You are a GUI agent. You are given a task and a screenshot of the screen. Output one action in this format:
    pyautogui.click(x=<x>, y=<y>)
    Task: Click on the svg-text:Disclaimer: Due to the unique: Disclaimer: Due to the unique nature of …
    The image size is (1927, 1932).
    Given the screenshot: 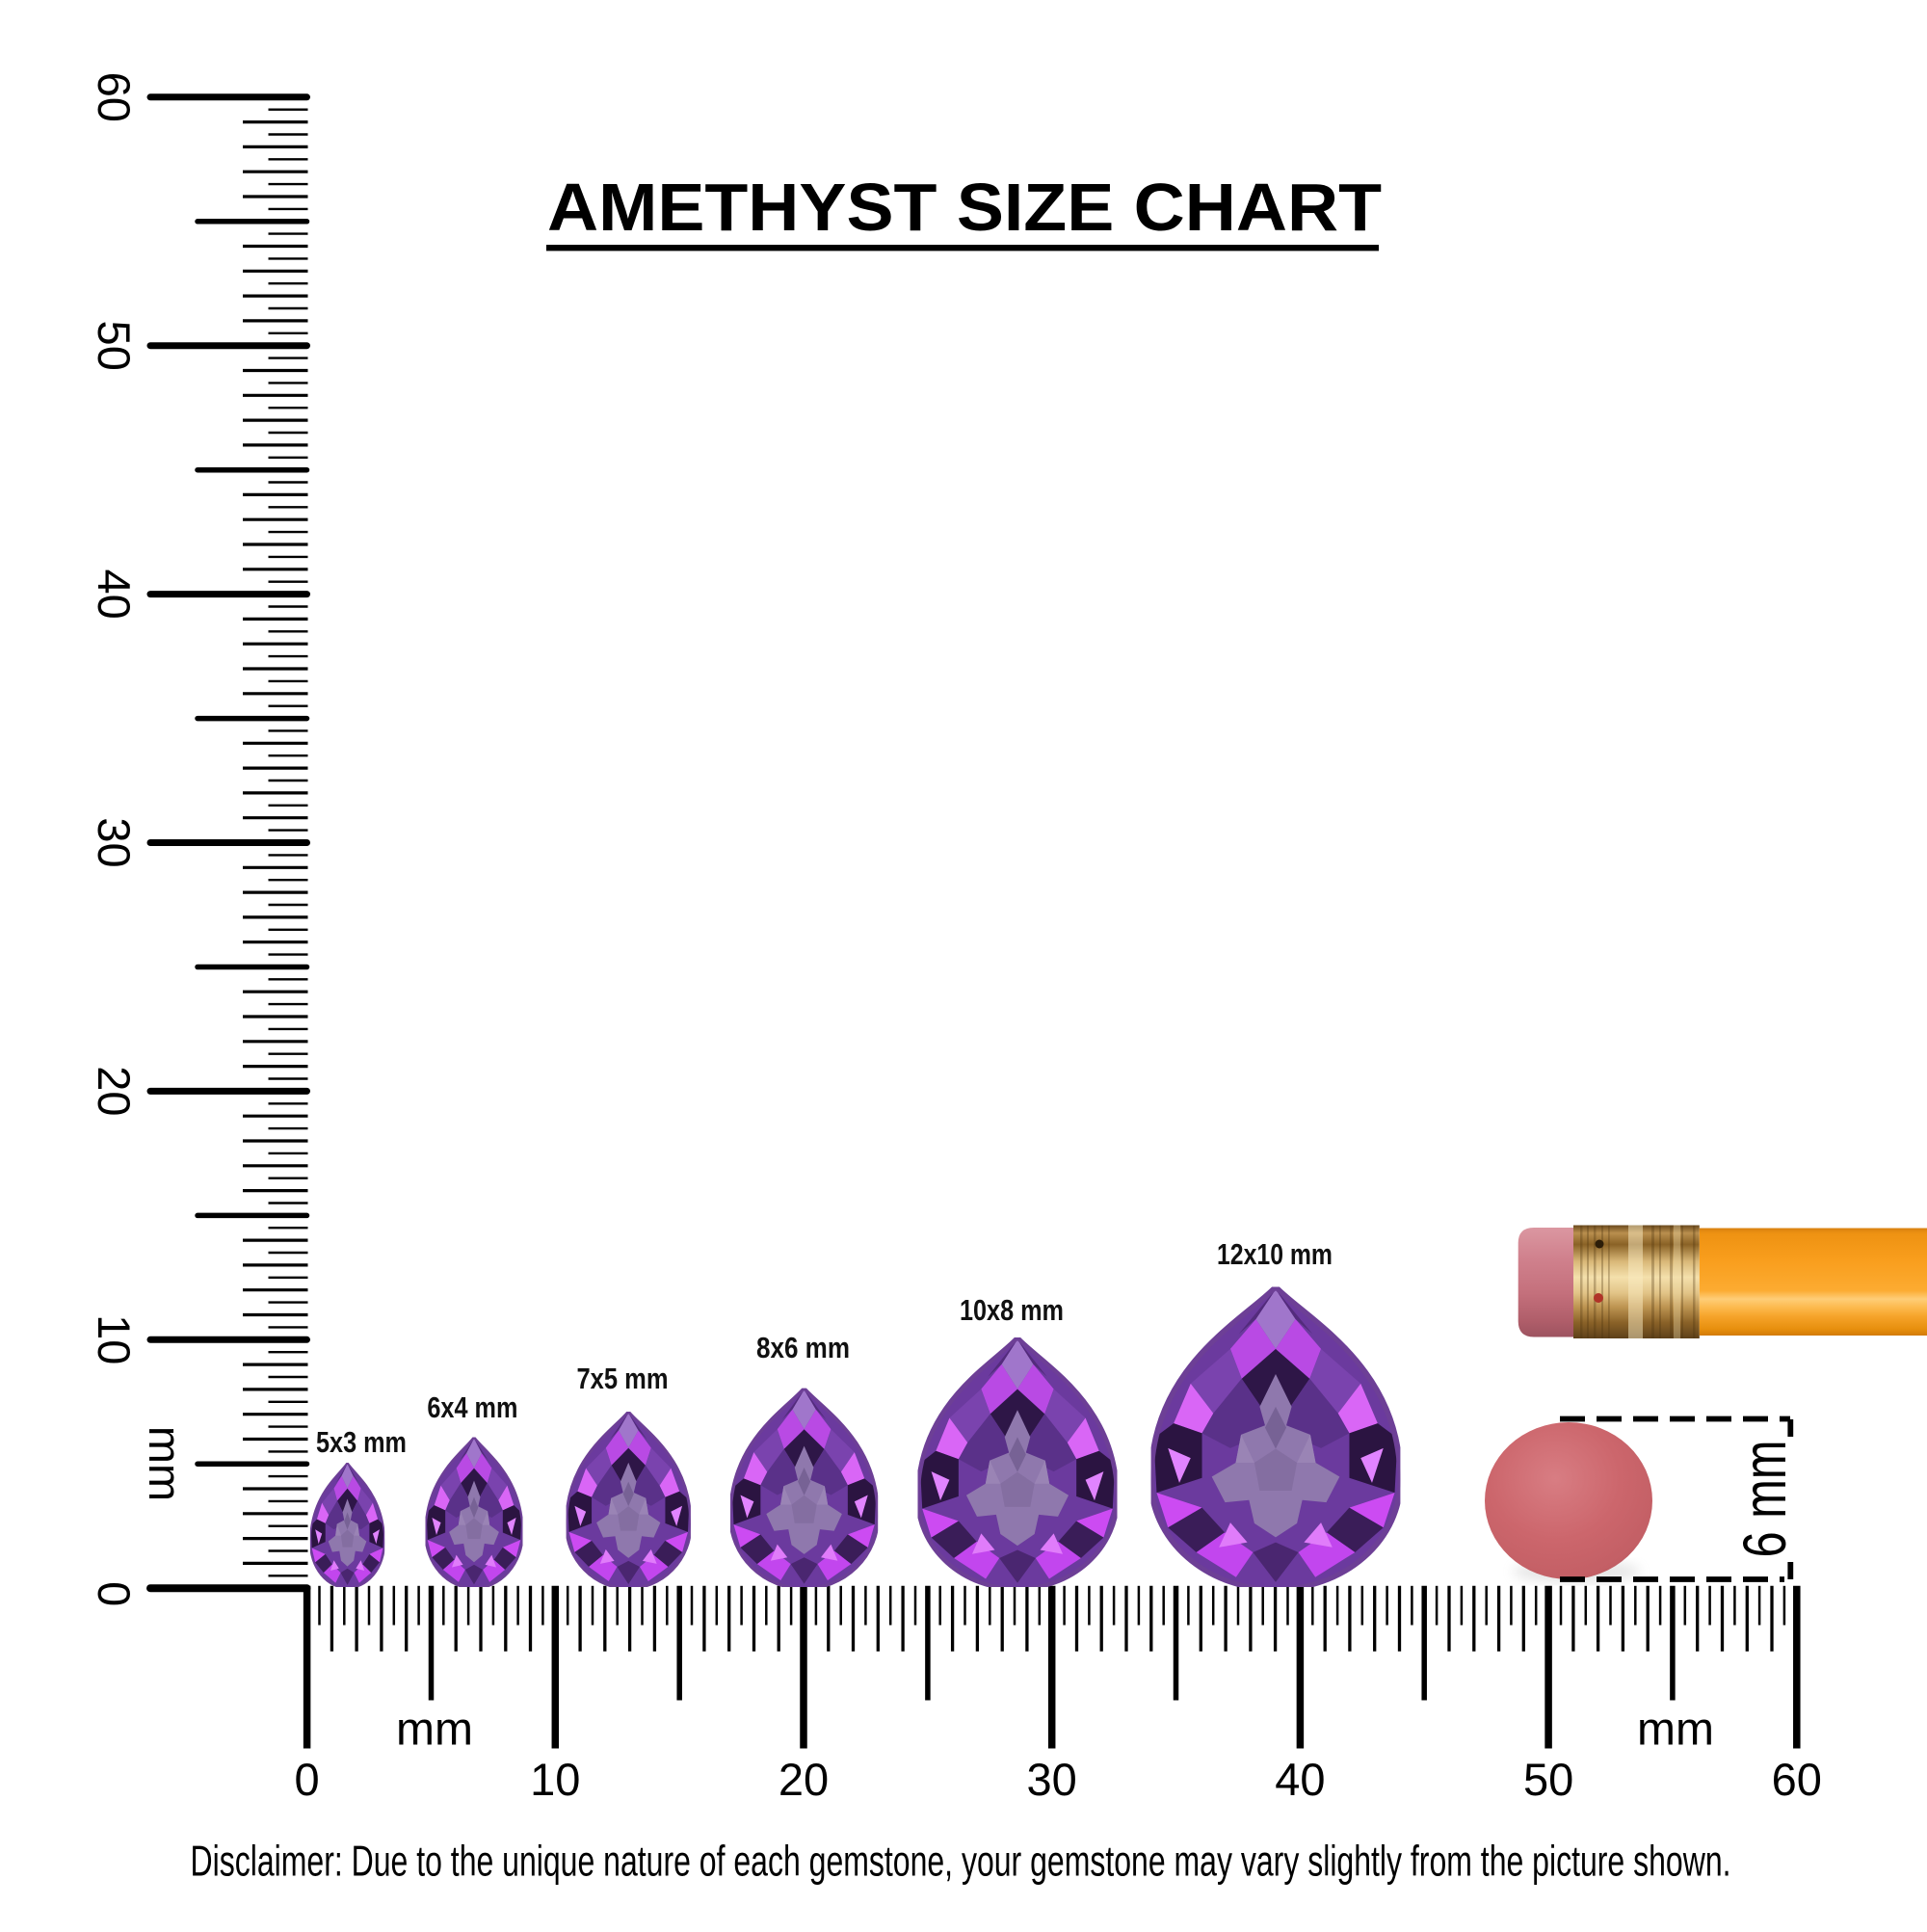 What is the action you would take?
    pyautogui.click(x=961, y=1862)
    